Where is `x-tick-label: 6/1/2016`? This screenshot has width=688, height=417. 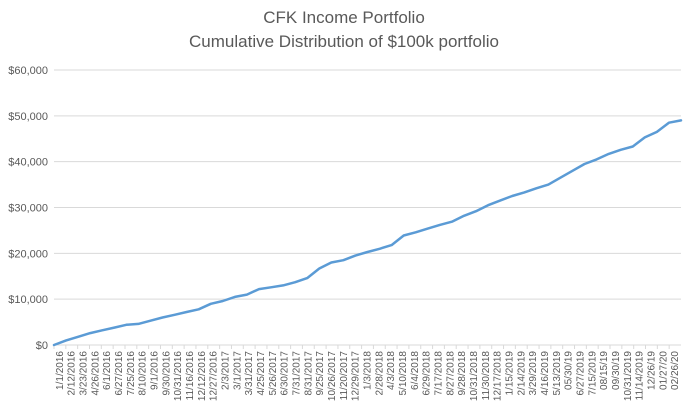 x-tick-label: 6/1/2016 is located at coordinates (107, 370).